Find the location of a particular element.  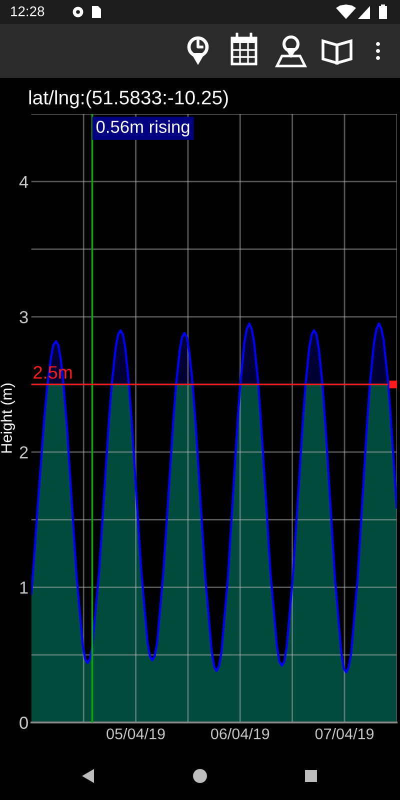

y-axis-title: Height (m) is located at coordinates (7, 418).